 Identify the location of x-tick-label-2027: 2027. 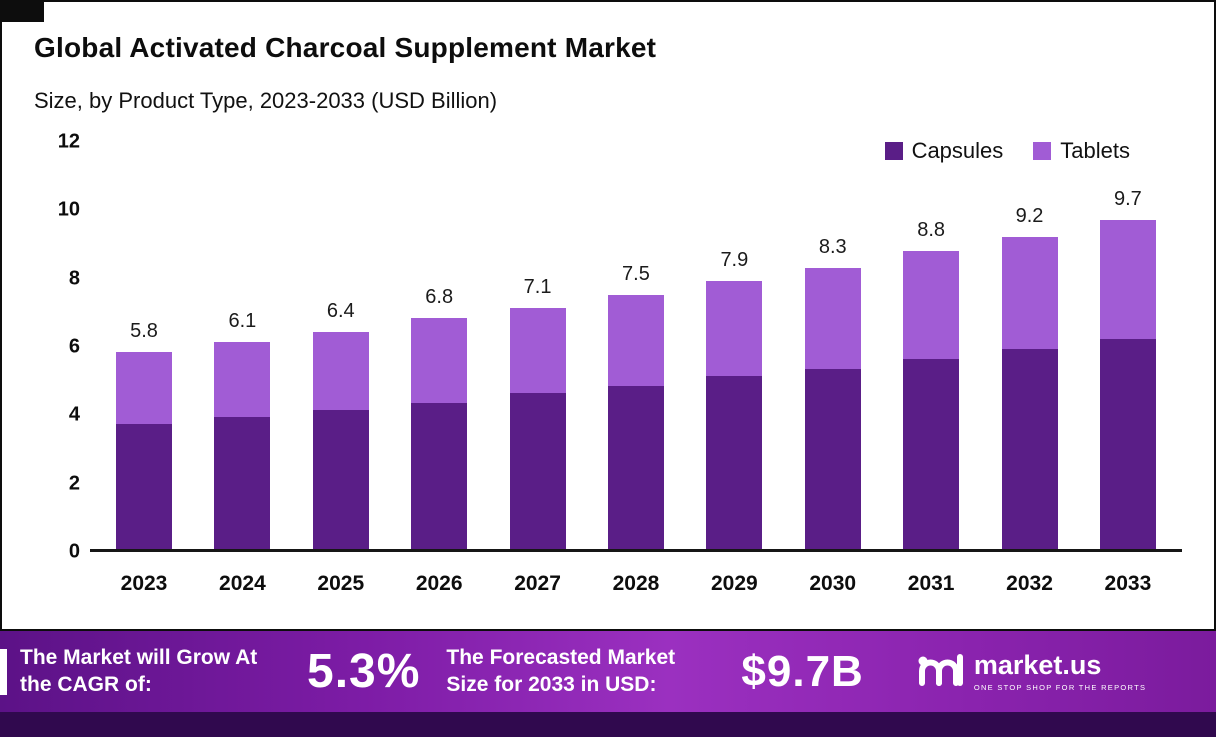
(537, 583).